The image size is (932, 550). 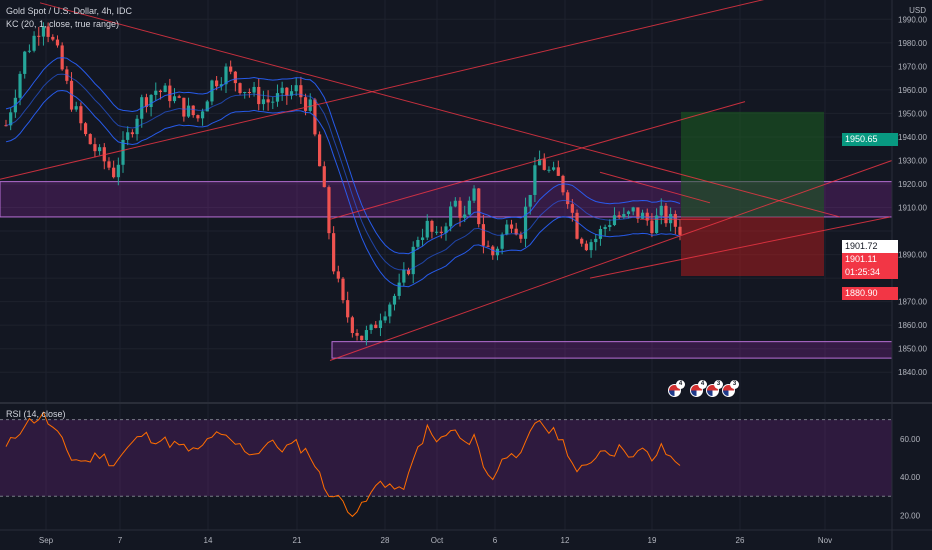 I want to click on prev-close-tag: 1901.11, so click(x=870, y=259).